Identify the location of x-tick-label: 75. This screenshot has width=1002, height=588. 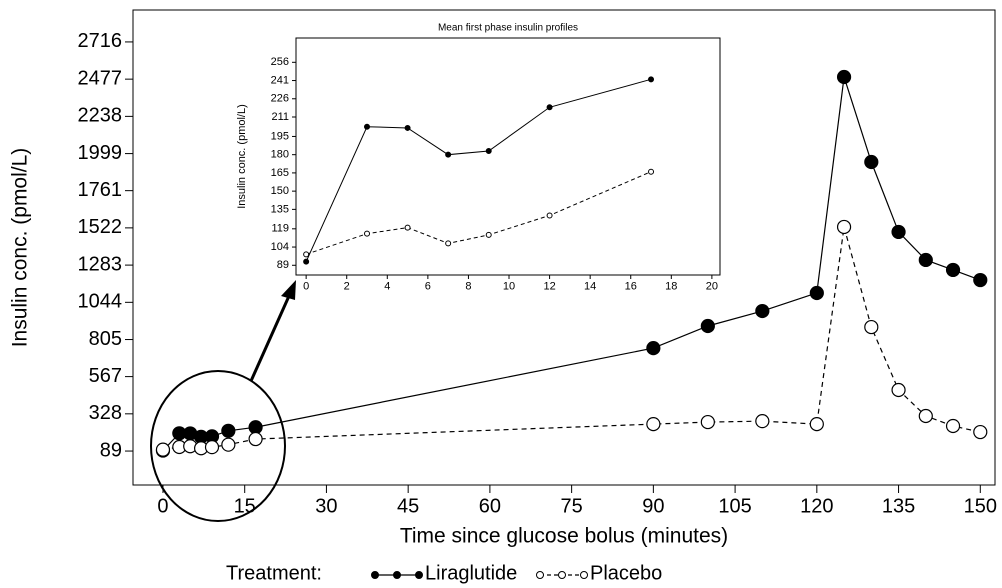
(572, 506).